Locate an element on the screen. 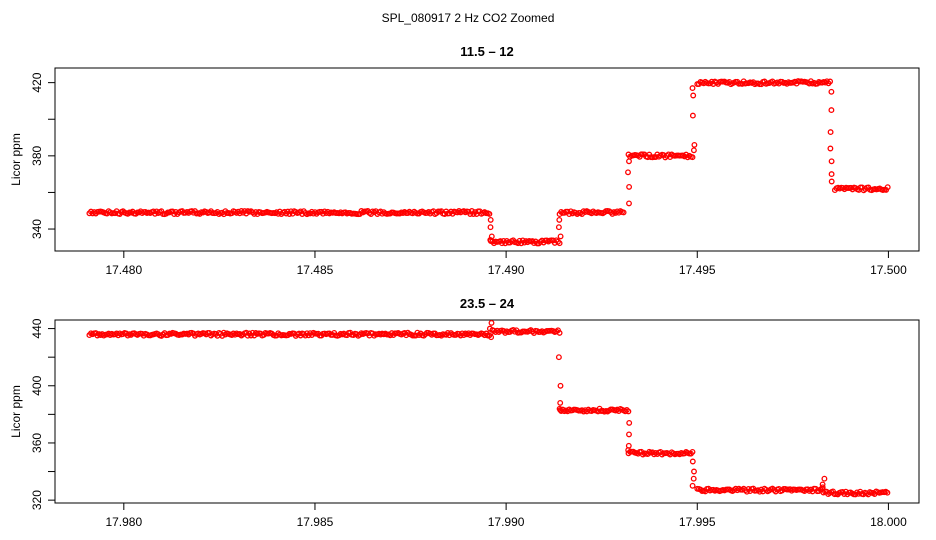  x-tick-label: 17.490 is located at coordinates (506, 270).